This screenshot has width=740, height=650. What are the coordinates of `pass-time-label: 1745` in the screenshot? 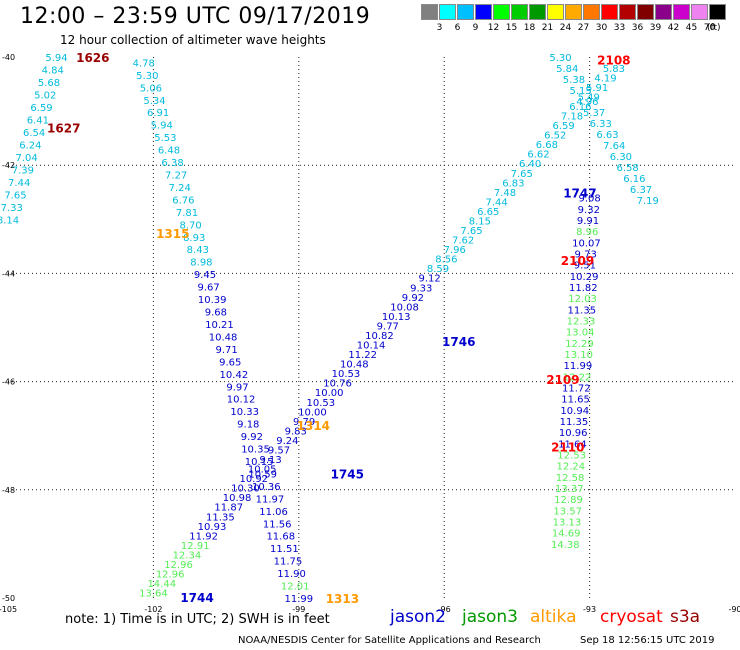 It's located at (347, 475).